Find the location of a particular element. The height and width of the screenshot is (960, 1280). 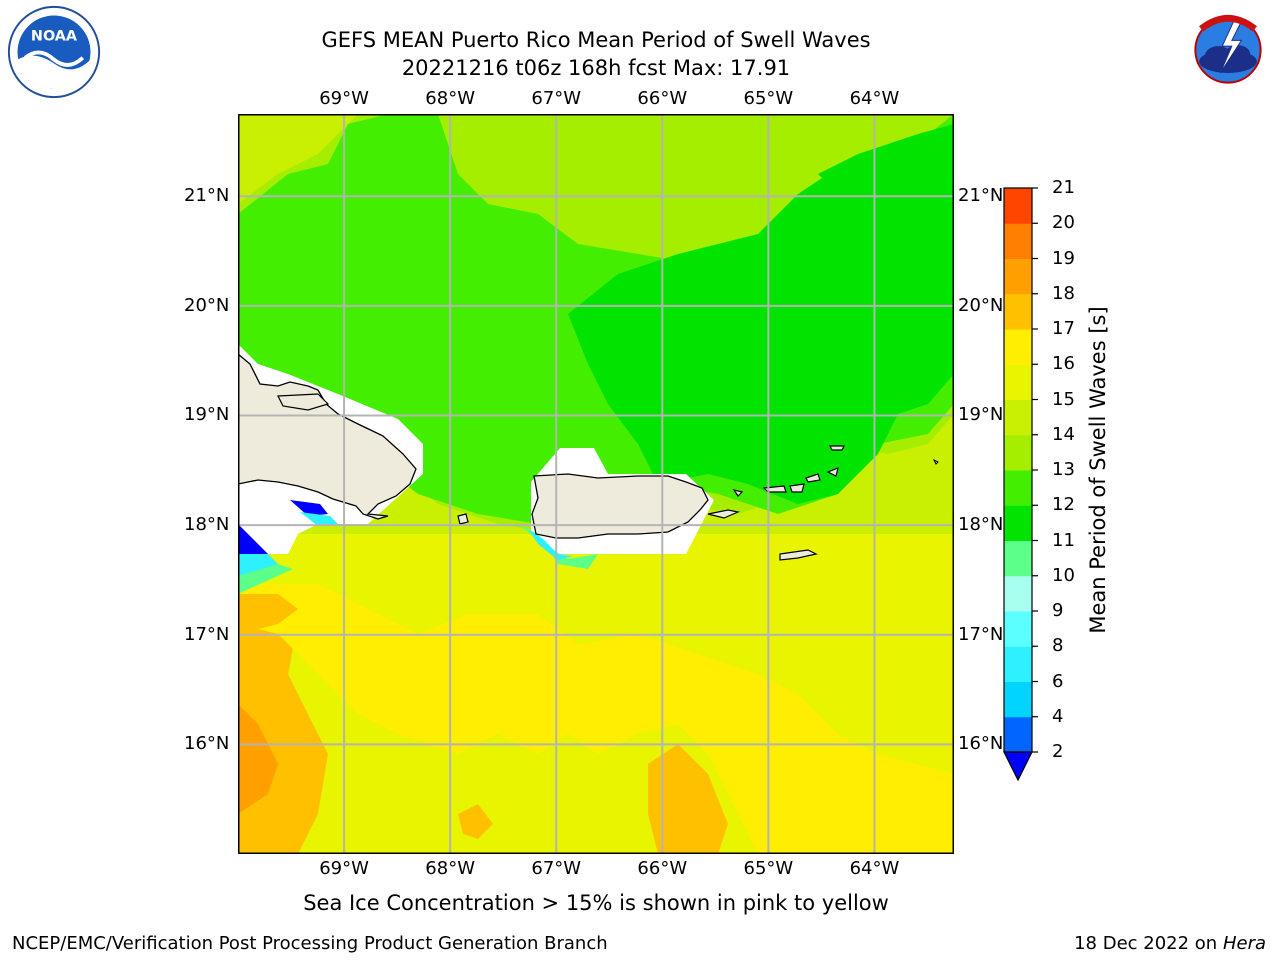

land-tortuga is located at coordinates (303, 402).